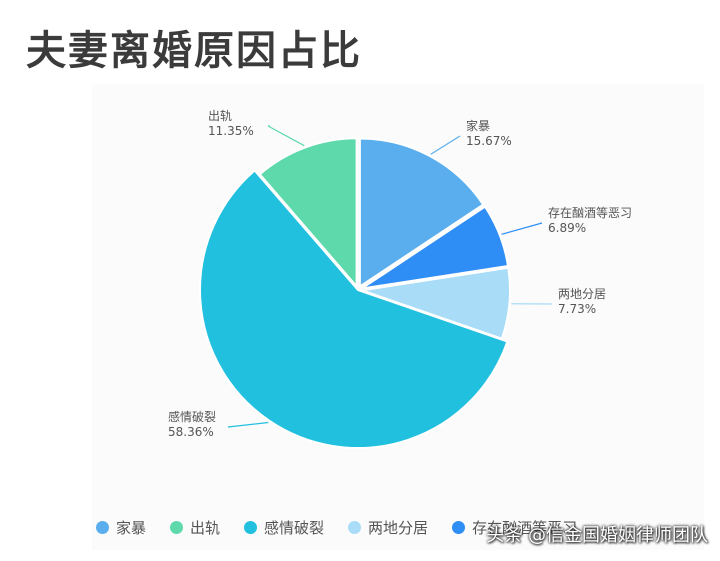 Image resolution: width=720 pixels, height=561 pixels. I want to click on watermark: 头条 @信金国婚姻律师团队, so click(597, 535).